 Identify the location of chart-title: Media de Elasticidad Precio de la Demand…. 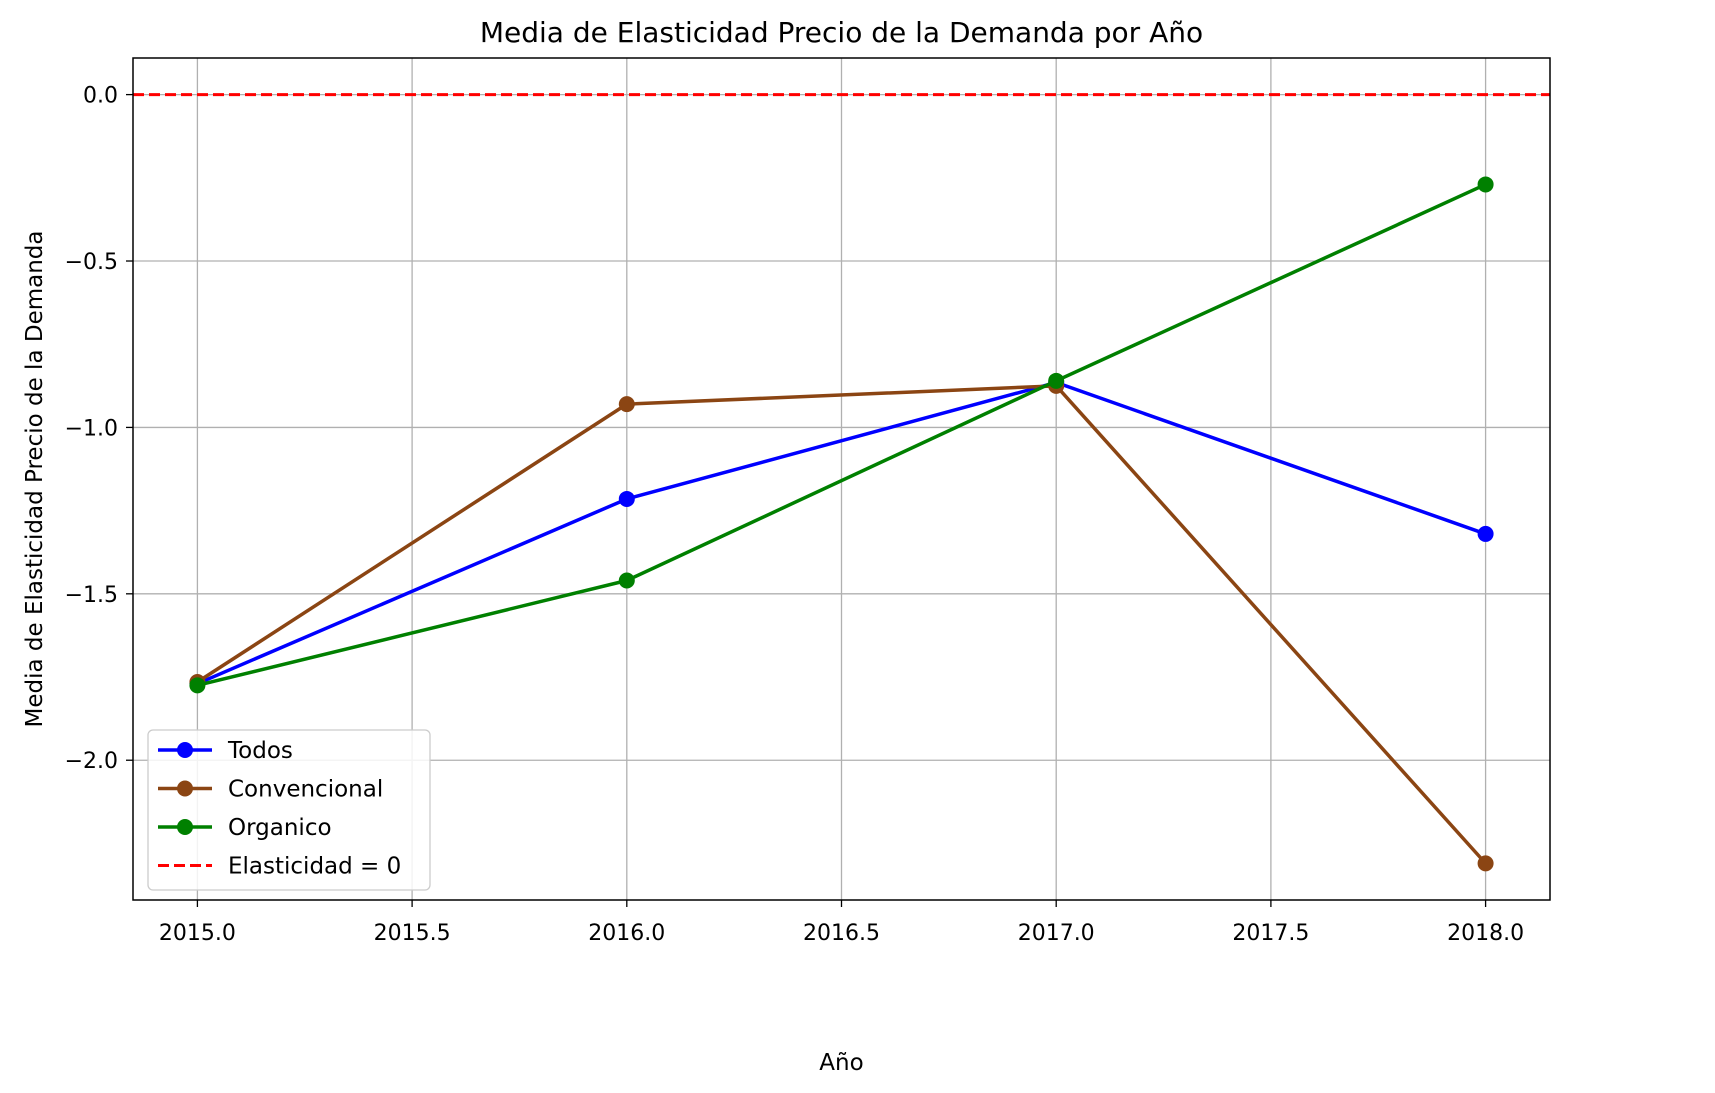
(841, 32).